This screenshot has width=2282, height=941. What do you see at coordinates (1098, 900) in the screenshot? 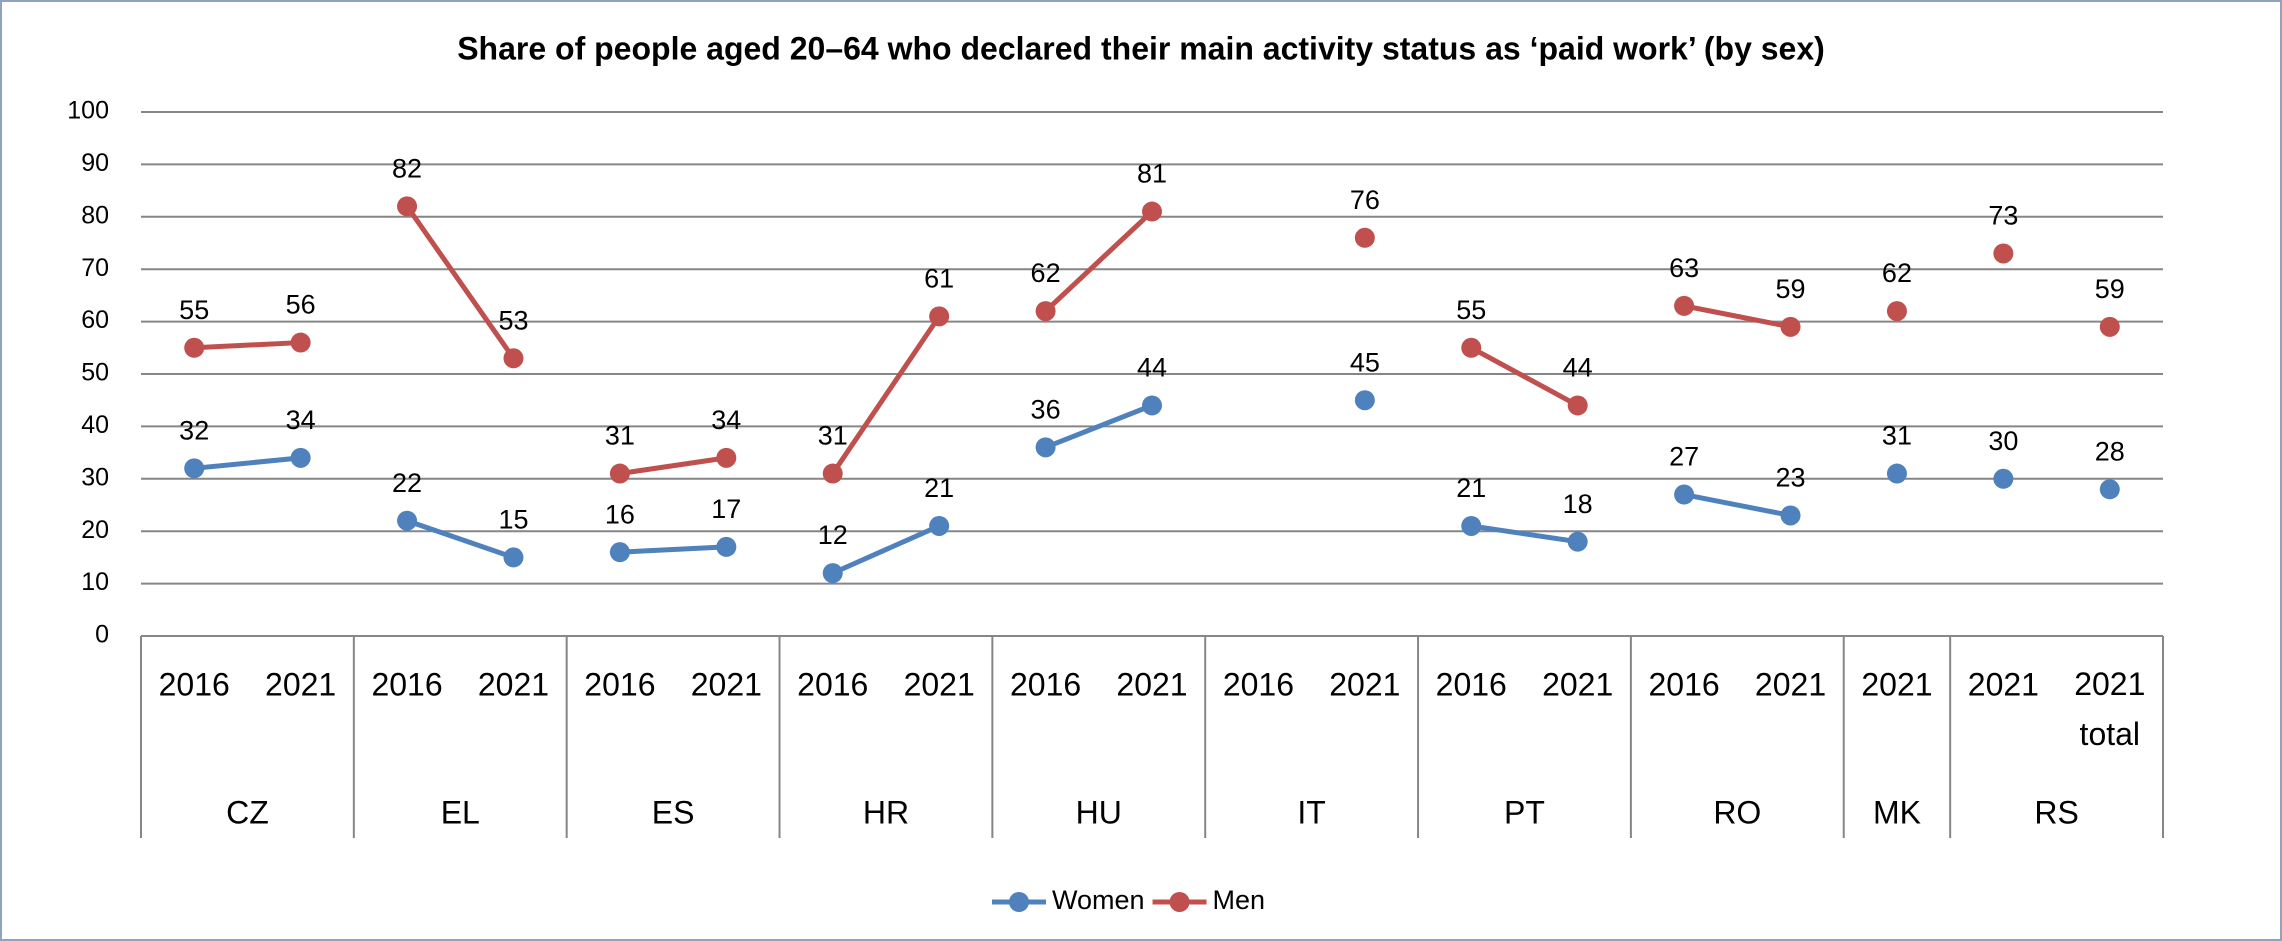
I see `legend-label: Women` at bounding box center [1098, 900].